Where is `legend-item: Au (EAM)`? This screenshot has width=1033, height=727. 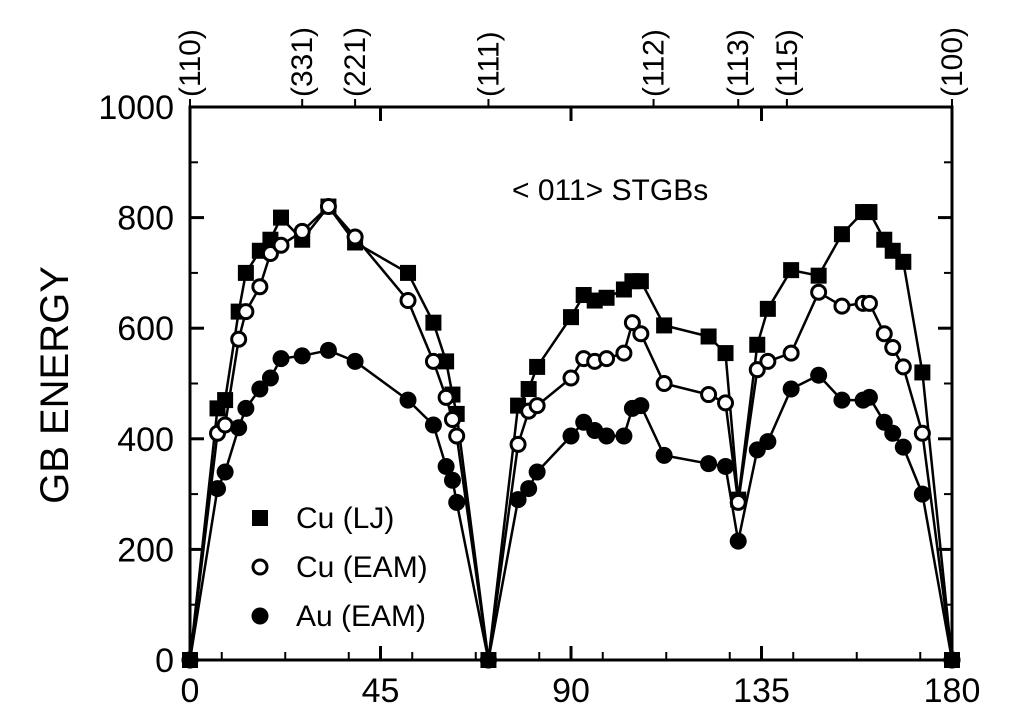
legend-item: Au (EAM) is located at coordinates (338, 616).